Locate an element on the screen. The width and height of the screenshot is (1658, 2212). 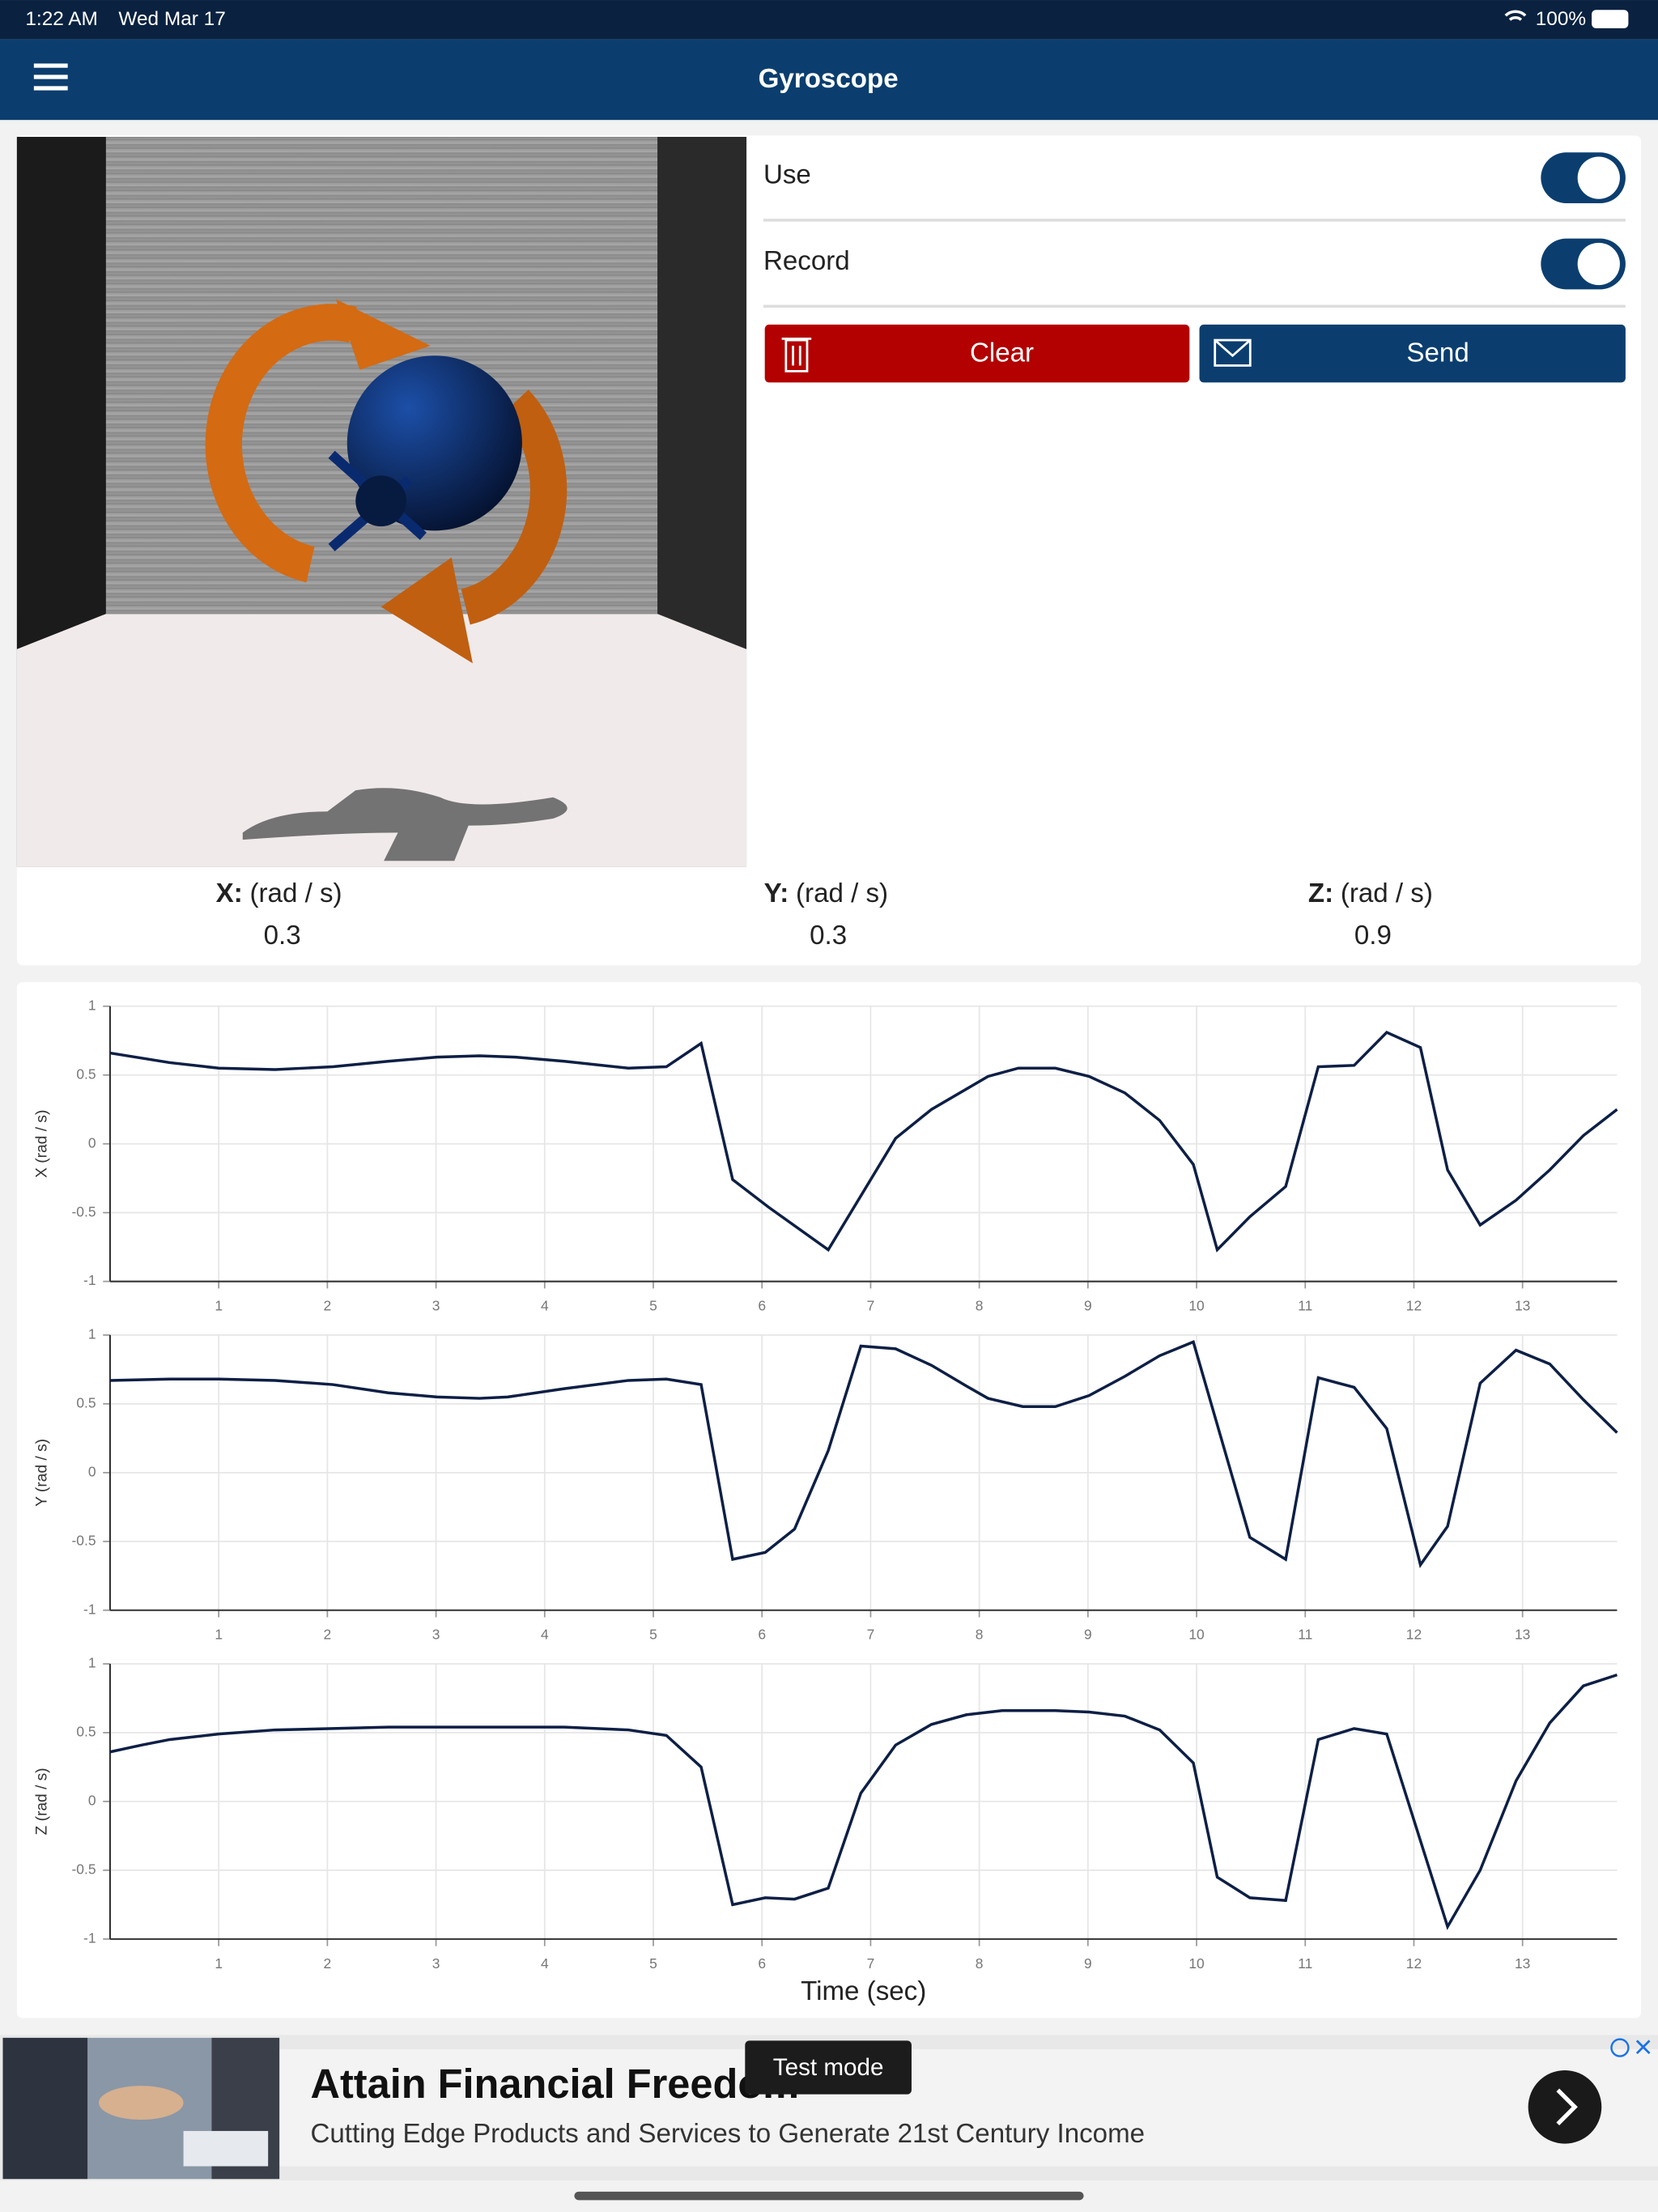
clear-button: Clear is located at coordinates (977, 354).